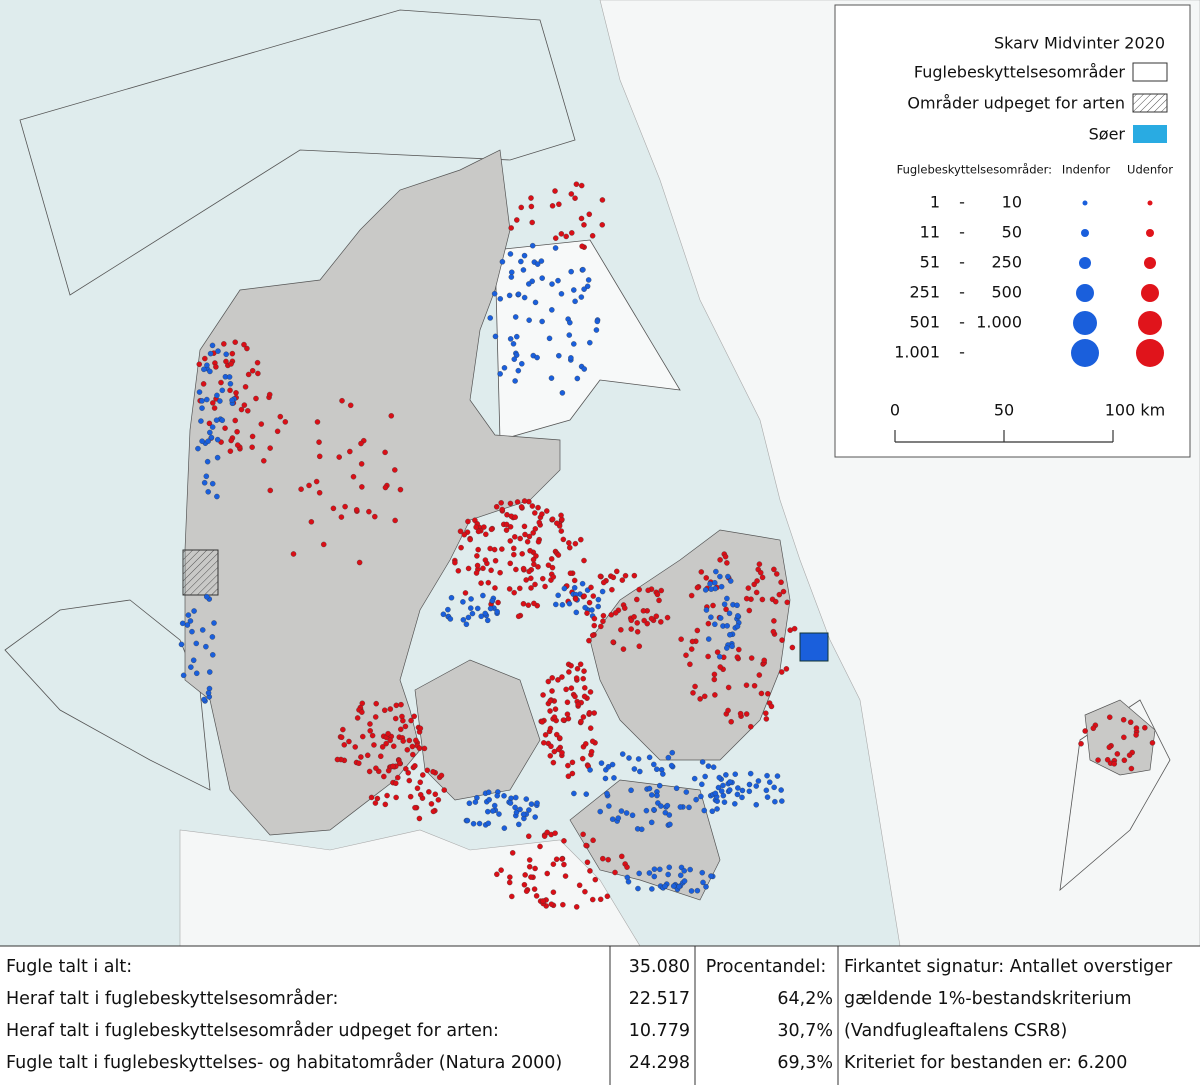  What do you see at coordinates (1016, 103) in the screenshot?
I see `legend-label: Områder udpeget for arten` at bounding box center [1016, 103].